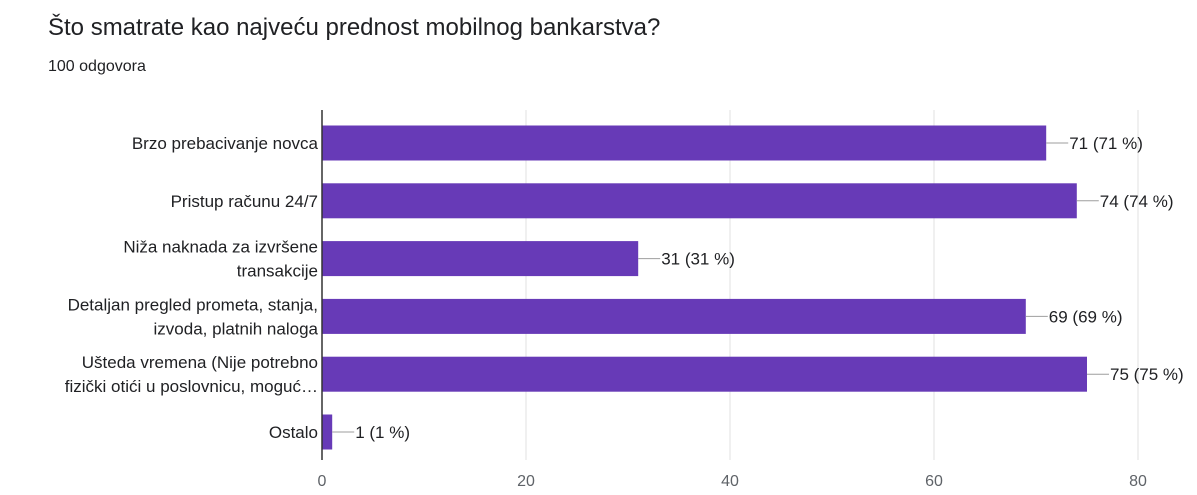  Describe the element at coordinates (244, 201) in the screenshot. I see `category-label: Pristup računu 24/7` at that location.